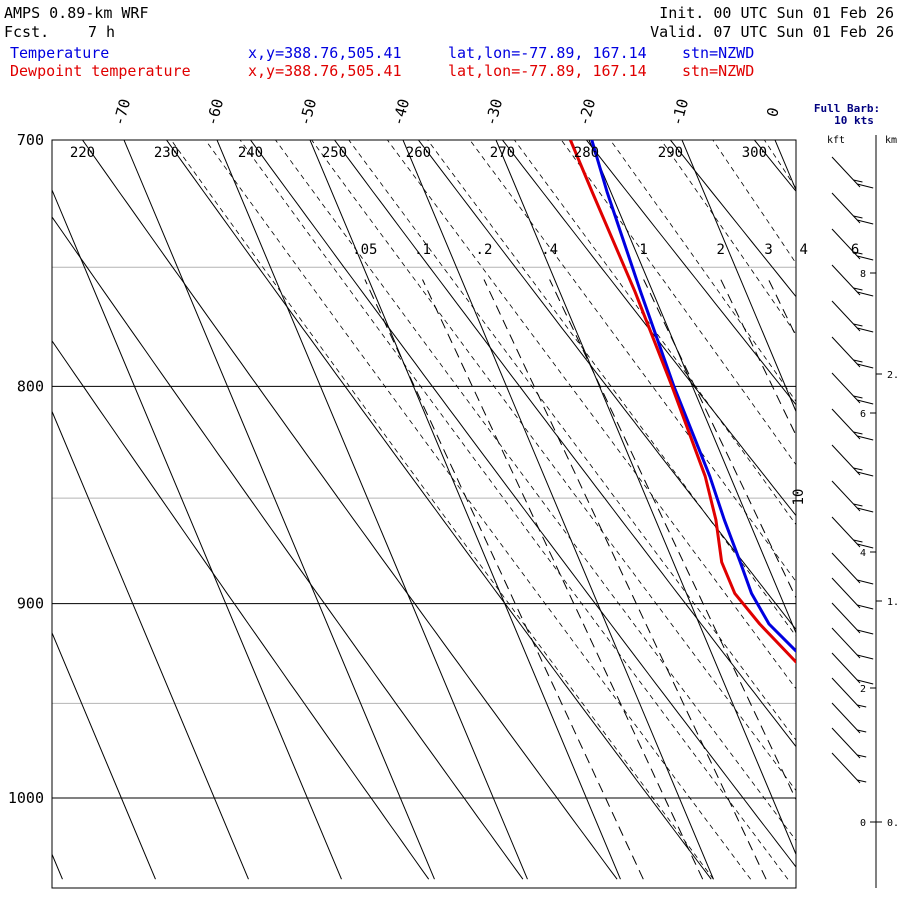  What do you see at coordinates (863, 823) in the screenshot?
I see `kft-label-0: 0` at bounding box center [863, 823].